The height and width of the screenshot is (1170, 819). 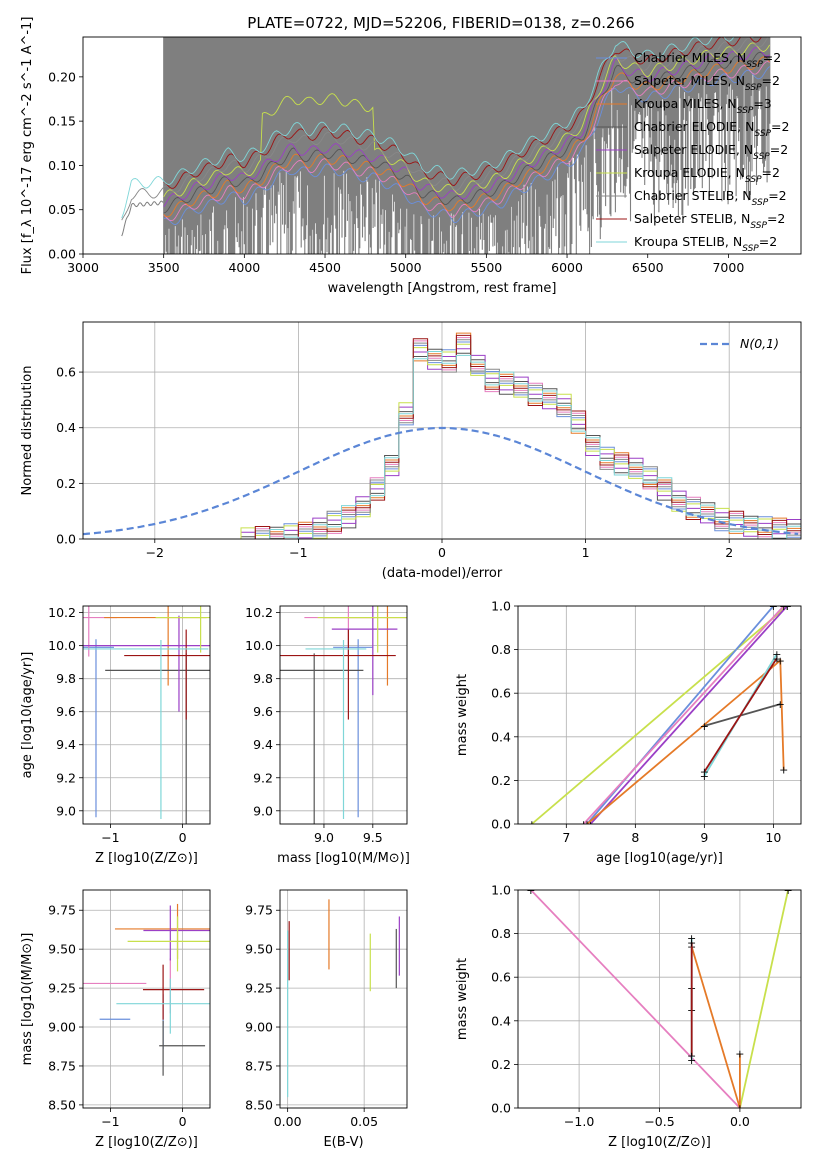 What do you see at coordinates (62, 988) in the screenshot?
I see `mass_vs_Z-ytick-label: 9.25` at bounding box center [62, 988].